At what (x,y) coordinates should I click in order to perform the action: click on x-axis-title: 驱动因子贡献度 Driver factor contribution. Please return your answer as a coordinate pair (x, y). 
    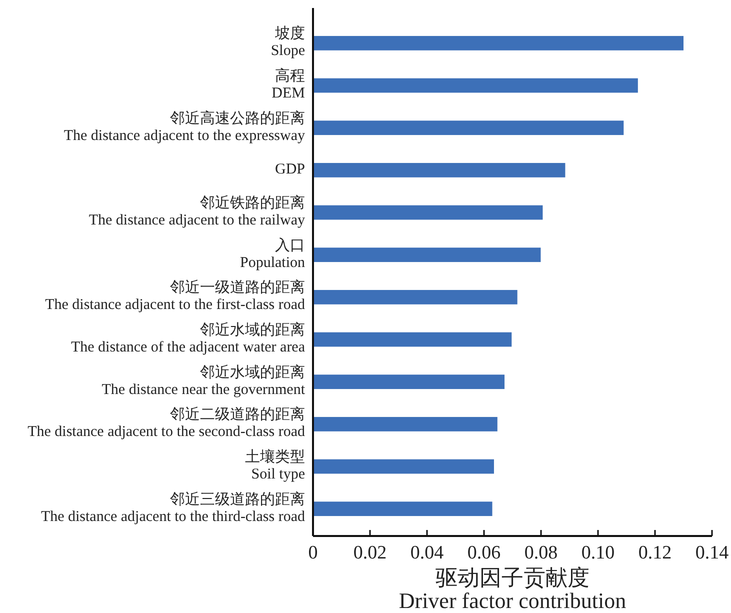
    Looking at the image, I should click on (512, 589).